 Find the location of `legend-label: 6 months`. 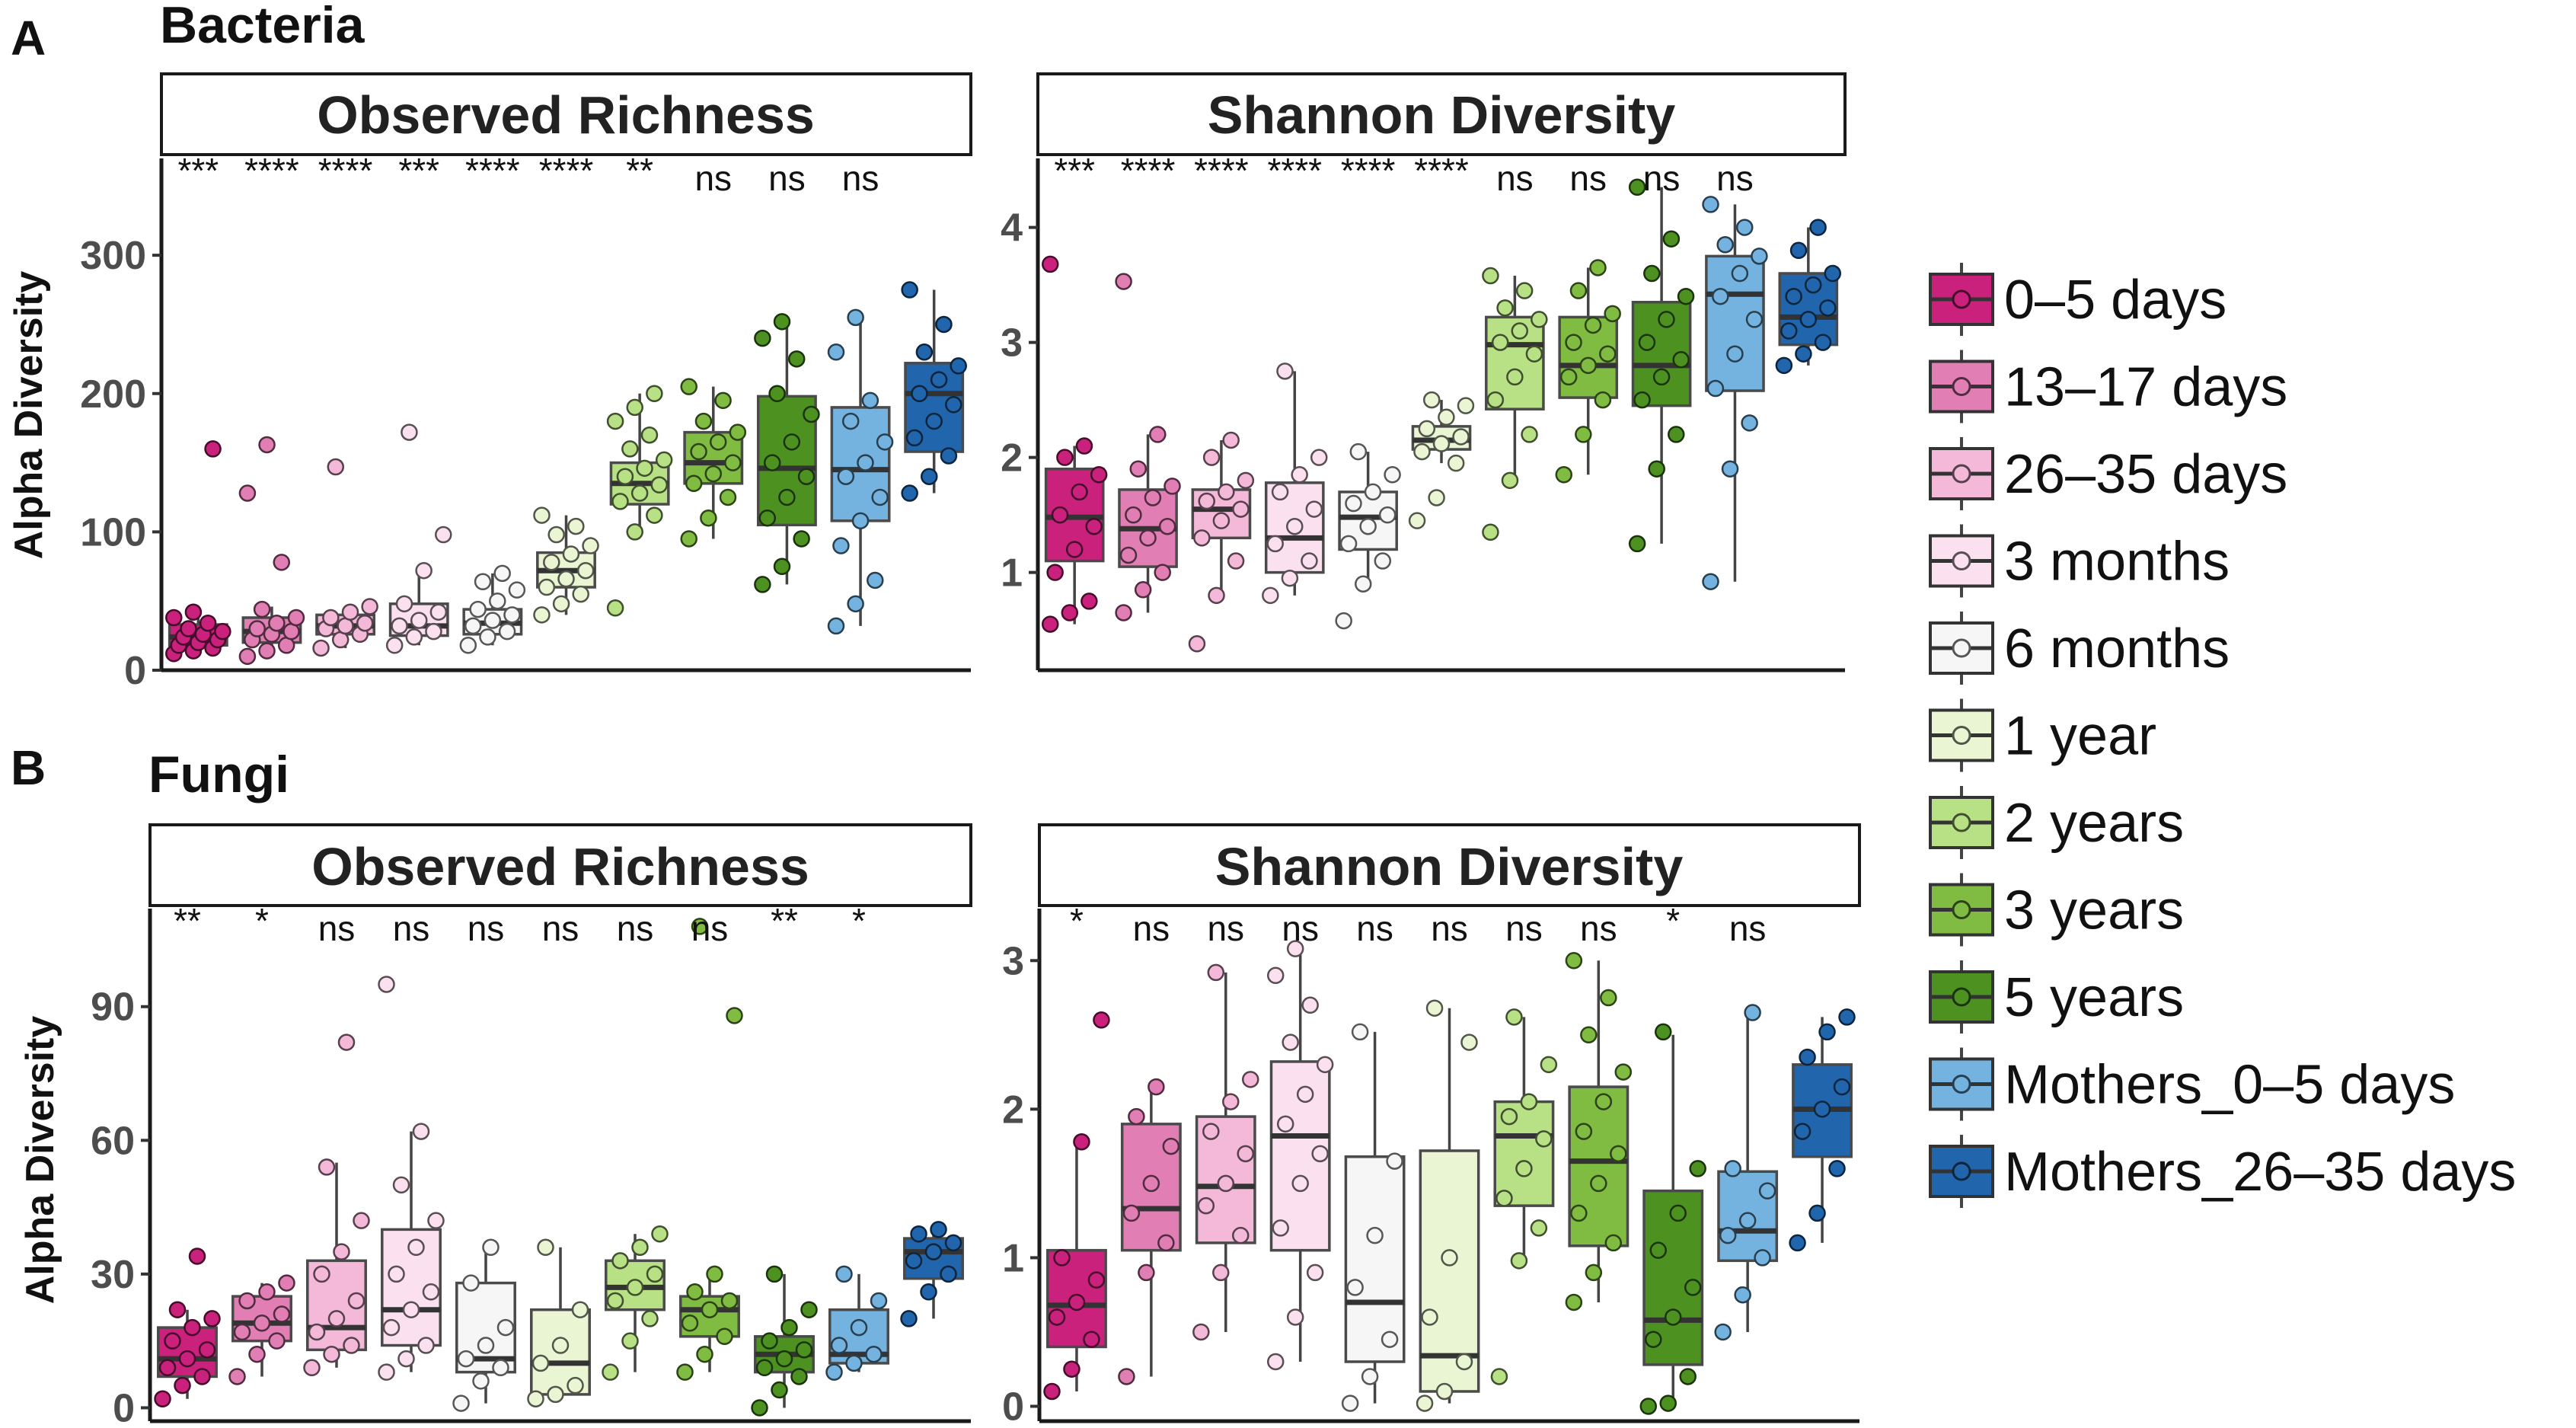

legend-label: 6 months is located at coordinates (2117, 649).